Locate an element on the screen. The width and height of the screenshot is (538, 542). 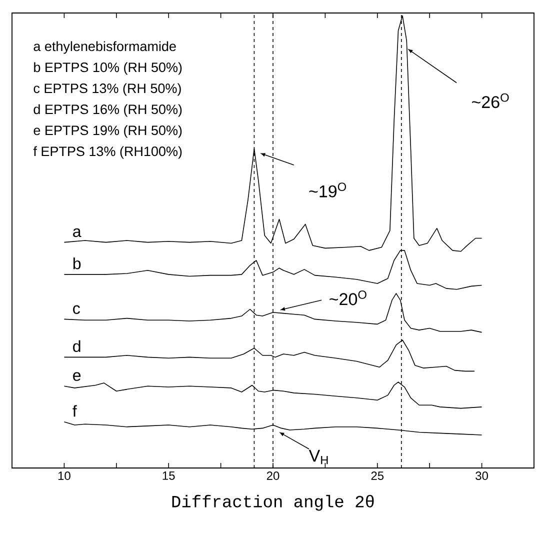
x-tick-label: 10 is located at coordinates (64, 476).